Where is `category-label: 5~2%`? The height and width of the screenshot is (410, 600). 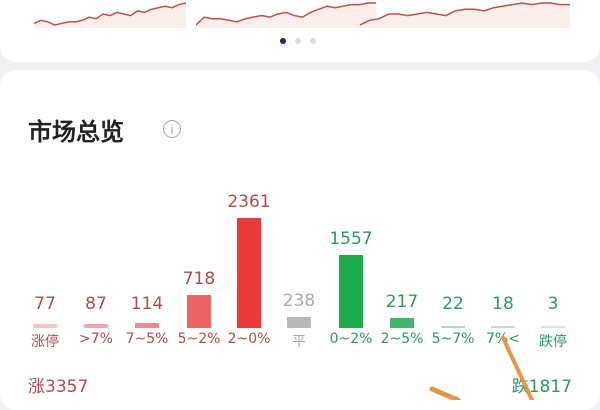 category-label: 5~2% is located at coordinates (199, 339).